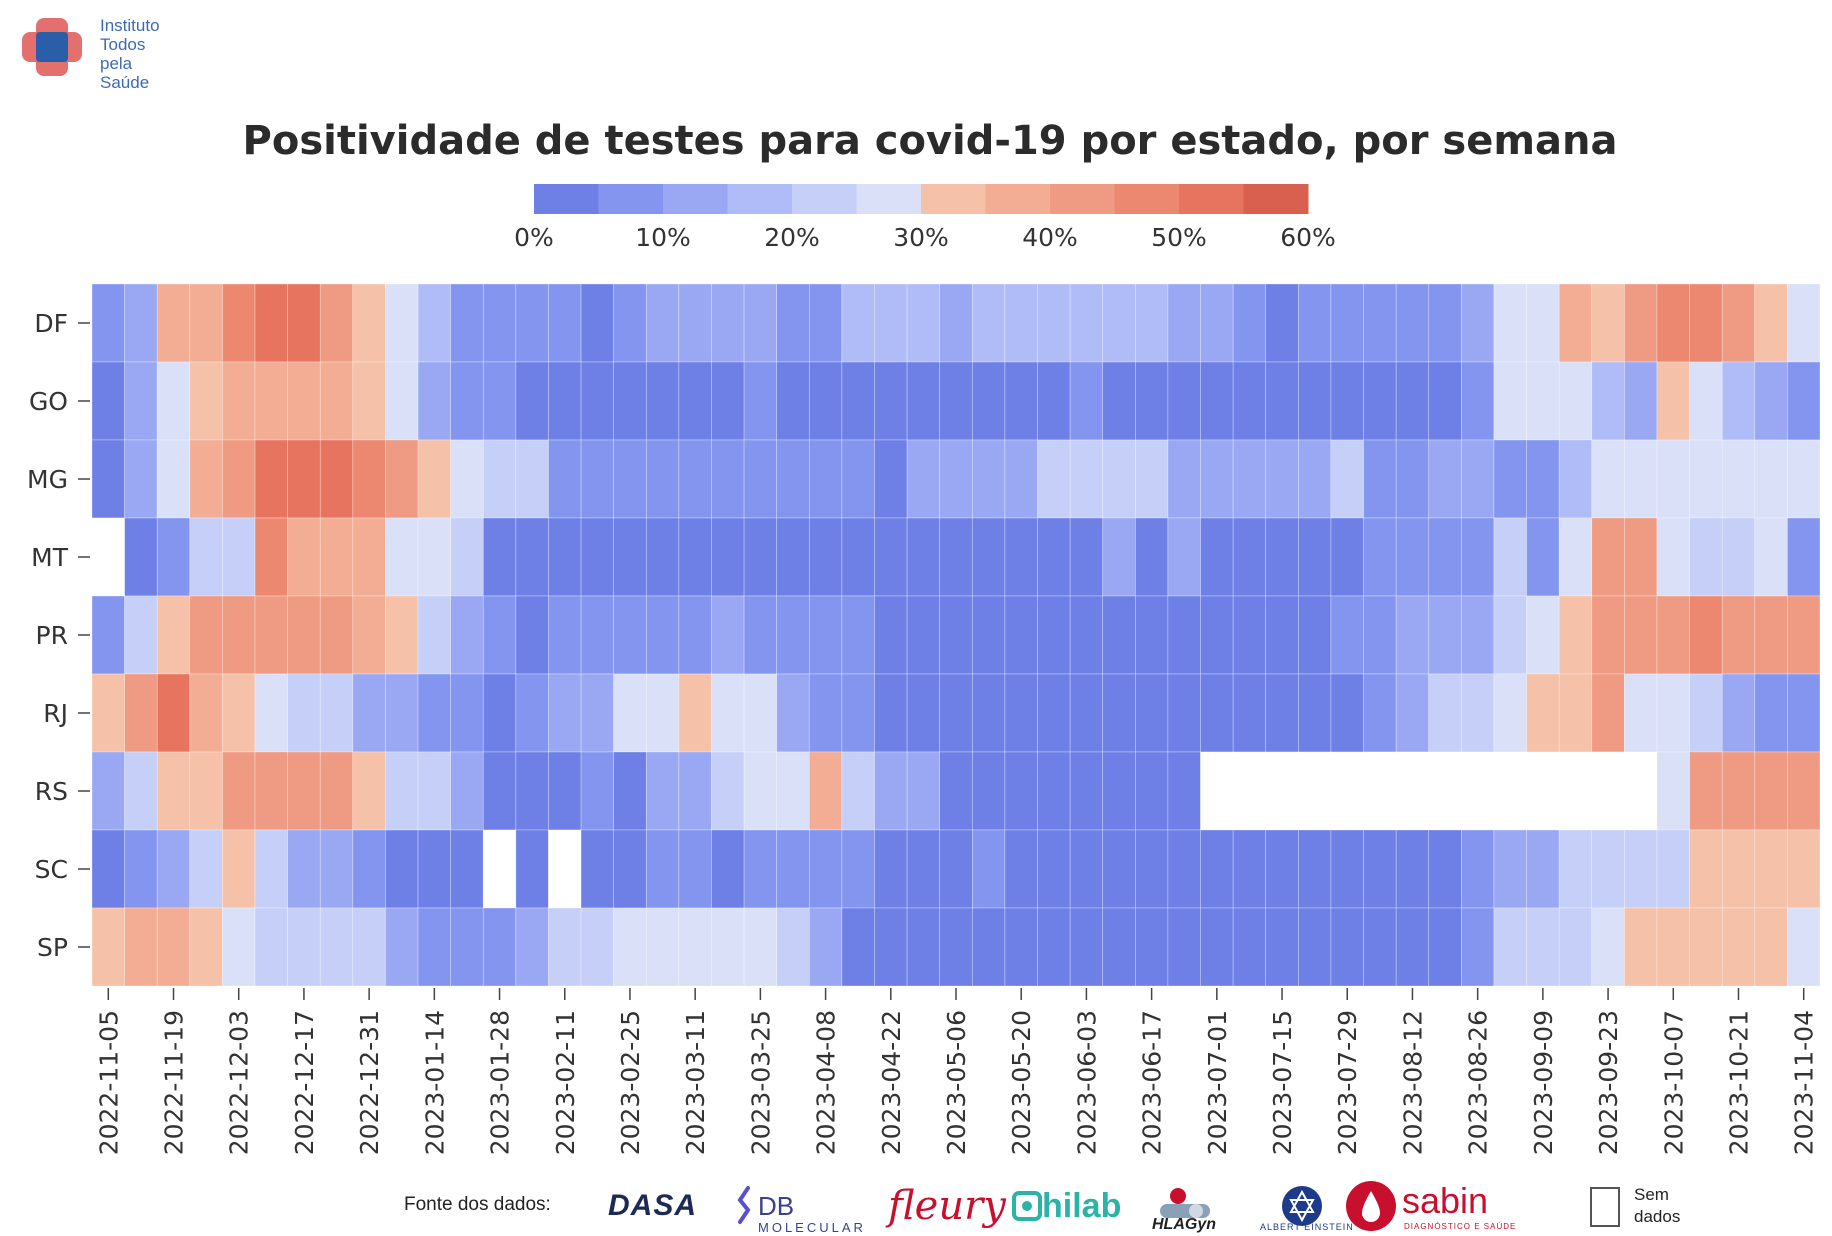 This screenshot has height=1236, width=1832. I want to click on colorbar, so click(921, 199).